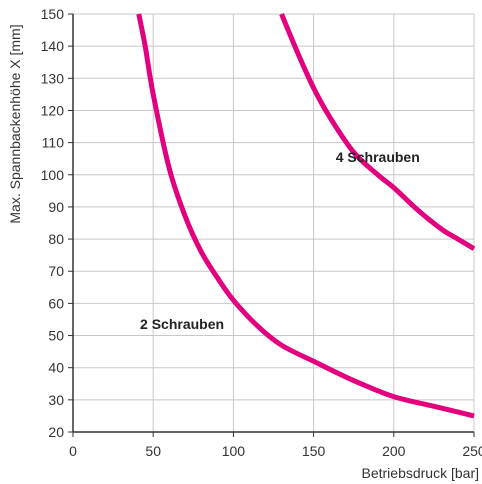  Describe the element at coordinates (472, 451) in the screenshot. I see `x-tick-label: 250` at that location.